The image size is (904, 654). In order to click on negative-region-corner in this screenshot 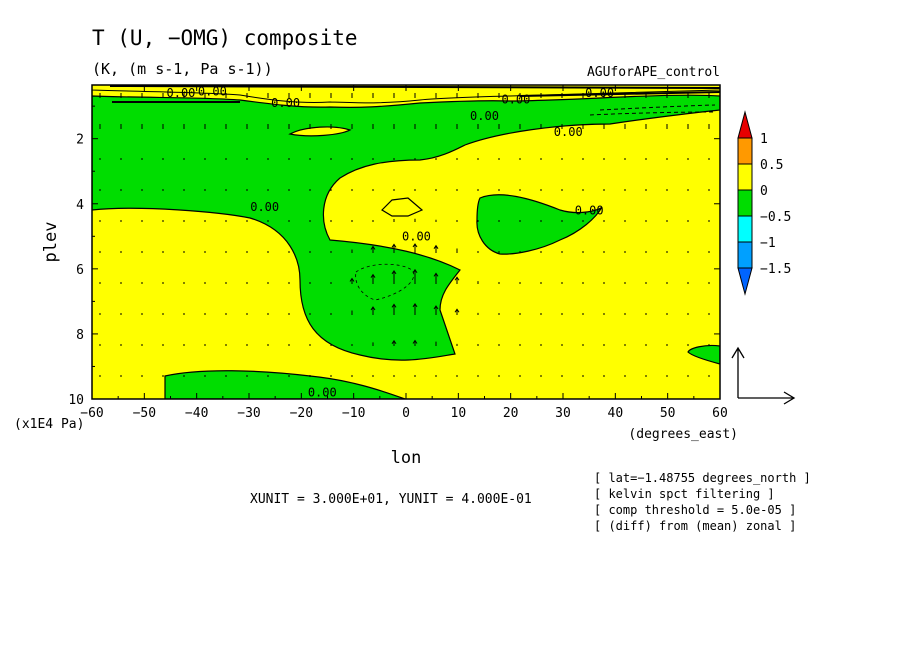, I will do `click(703, 354)`.